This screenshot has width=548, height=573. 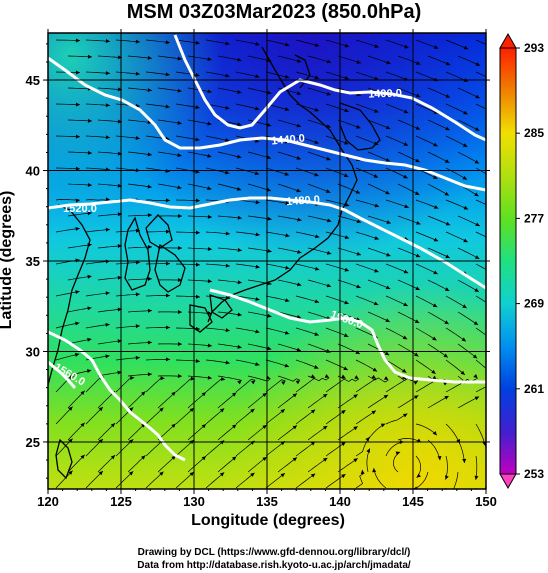 What do you see at coordinates (486, 501) in the screenshot?
I see `x-tick-label: 150` at bounding box center [486, 501].